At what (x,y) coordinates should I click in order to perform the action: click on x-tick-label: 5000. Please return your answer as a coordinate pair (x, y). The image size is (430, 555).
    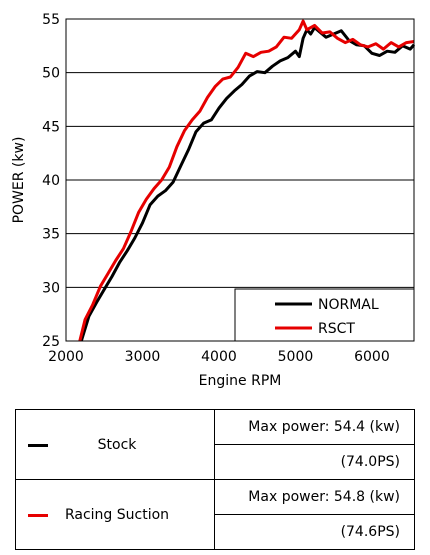
    Looking at the image, I should click on (296, 357).